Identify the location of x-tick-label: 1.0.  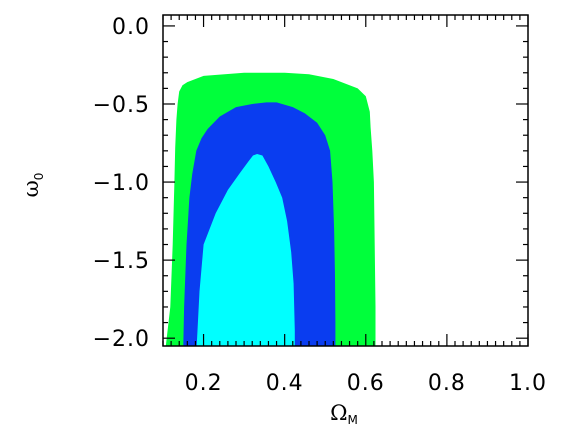
(528, 383).